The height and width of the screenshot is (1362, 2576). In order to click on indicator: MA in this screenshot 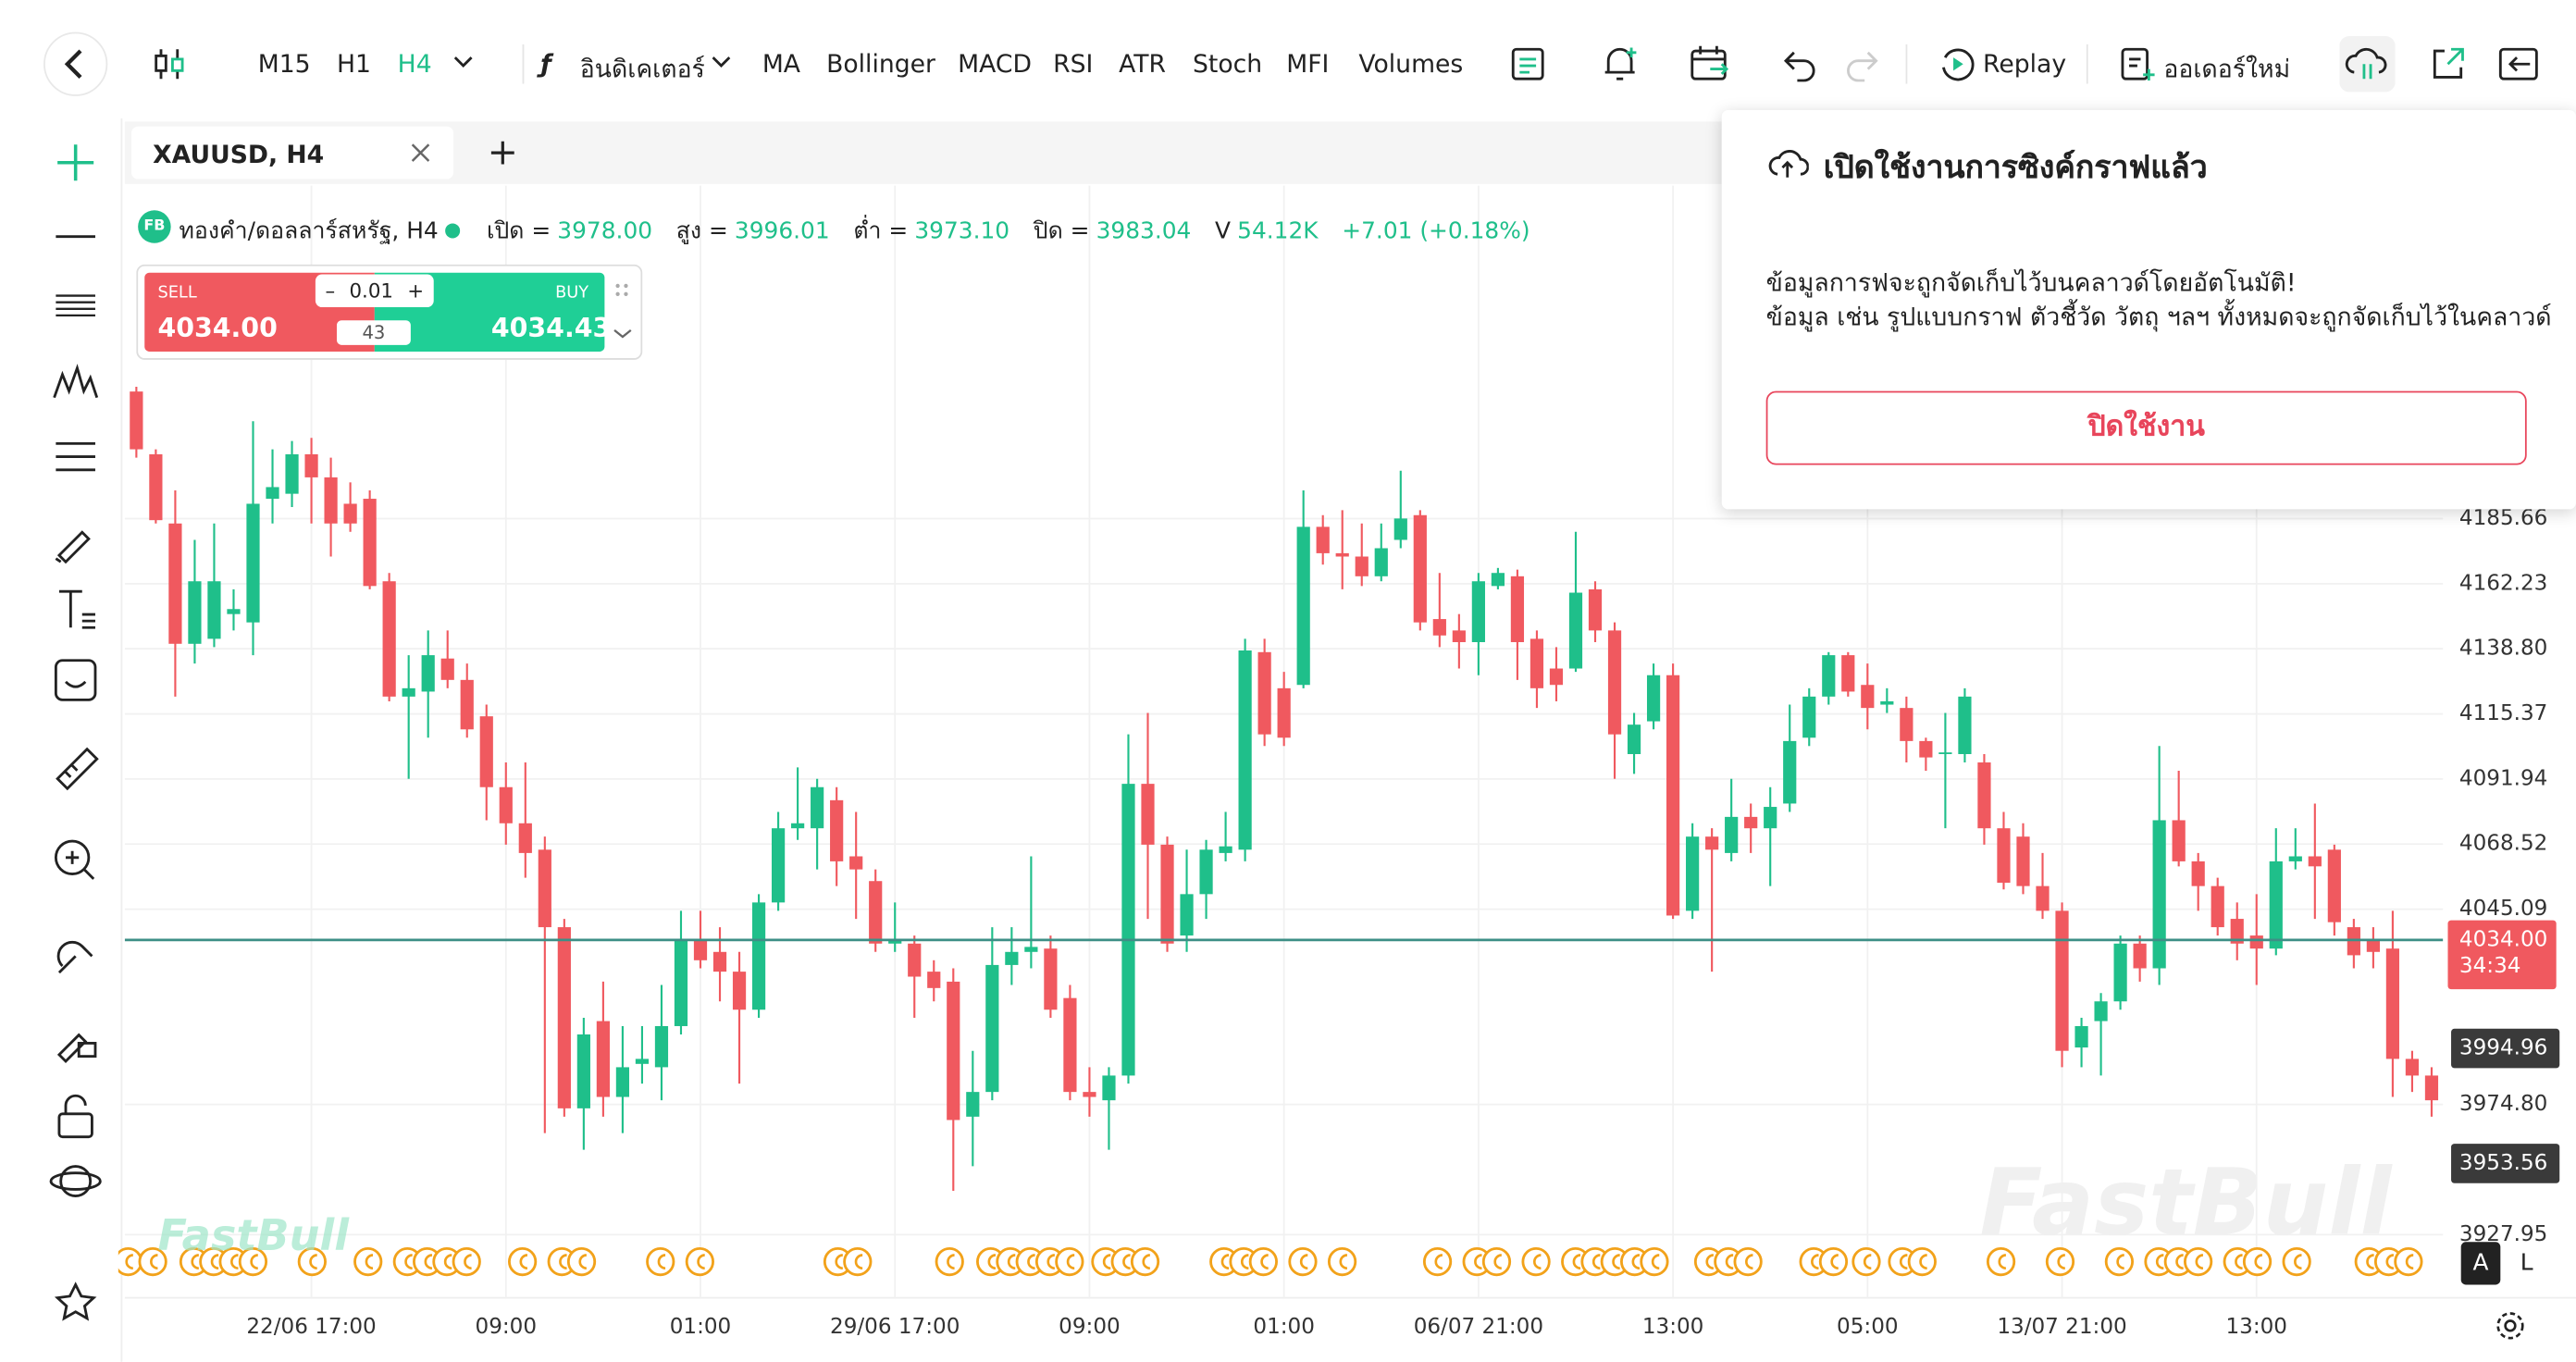, I will do `click(781, 64)`.